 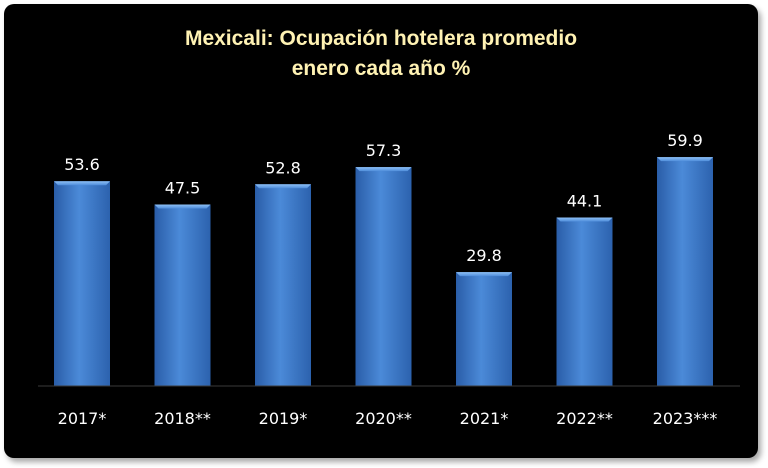 I want to click on bar-cap-2021*, so click(x=484, y=274).